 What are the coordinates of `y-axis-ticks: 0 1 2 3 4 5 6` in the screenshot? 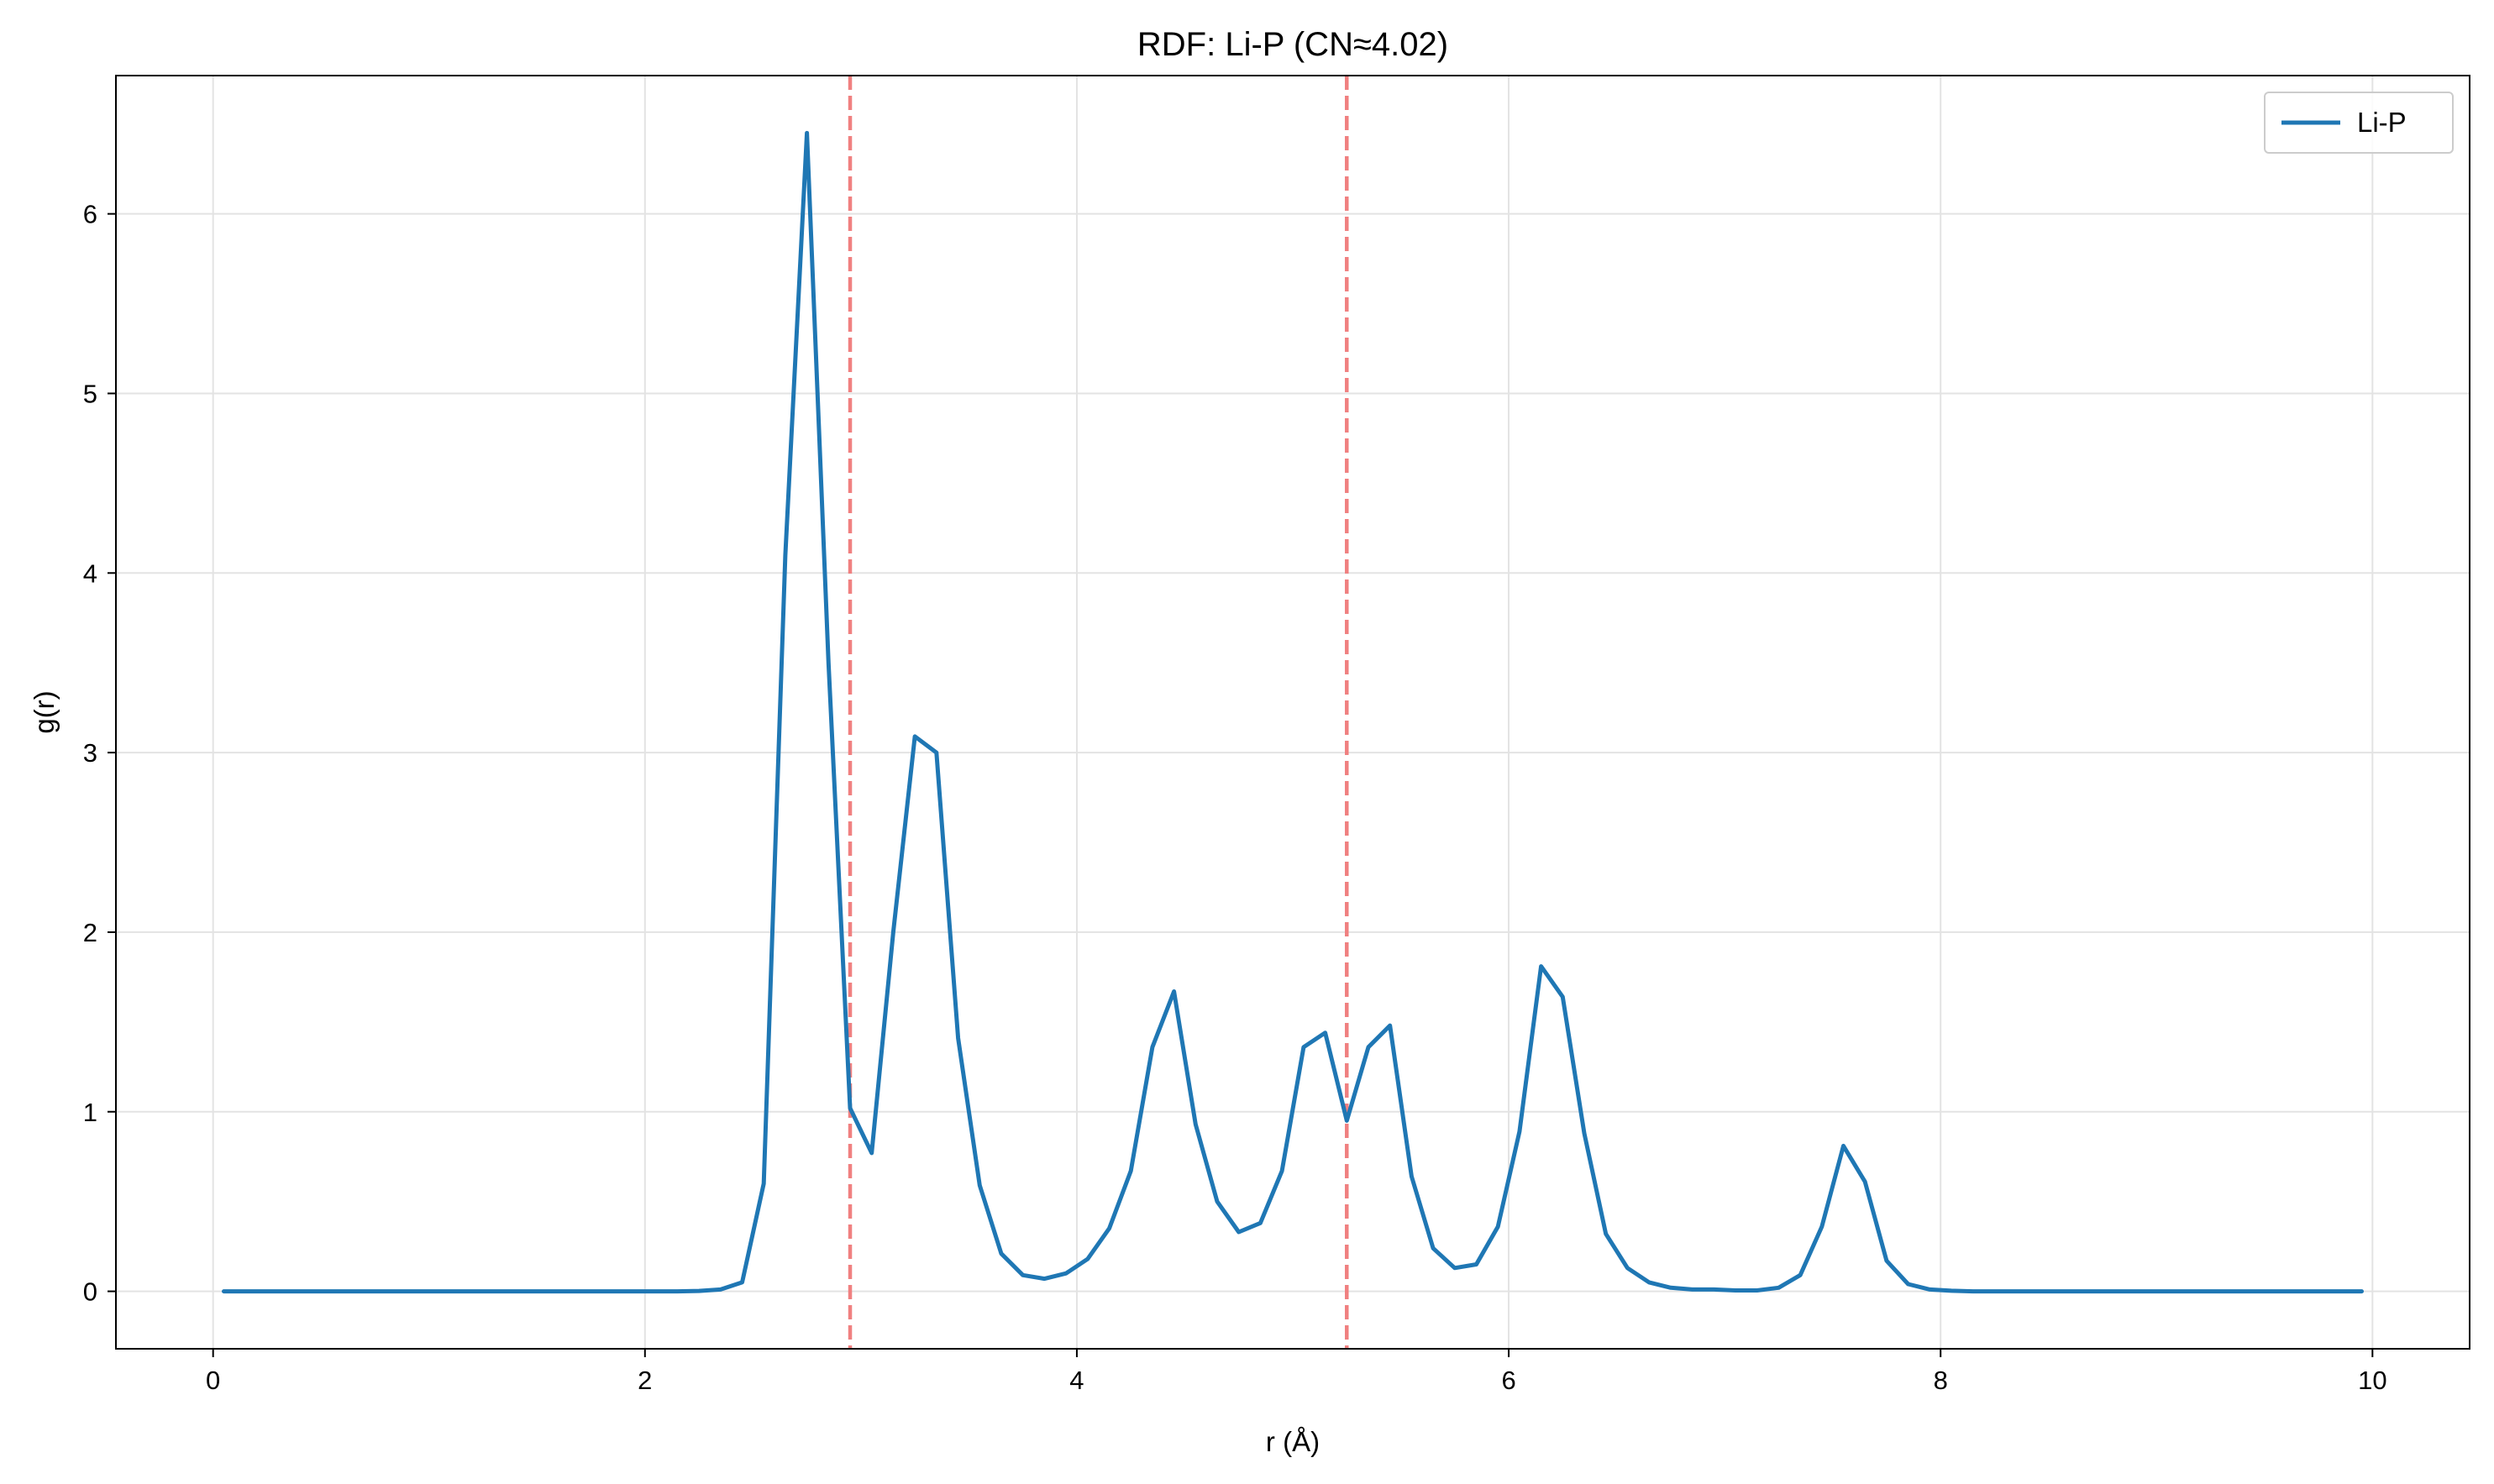 It's located at (99, 754).